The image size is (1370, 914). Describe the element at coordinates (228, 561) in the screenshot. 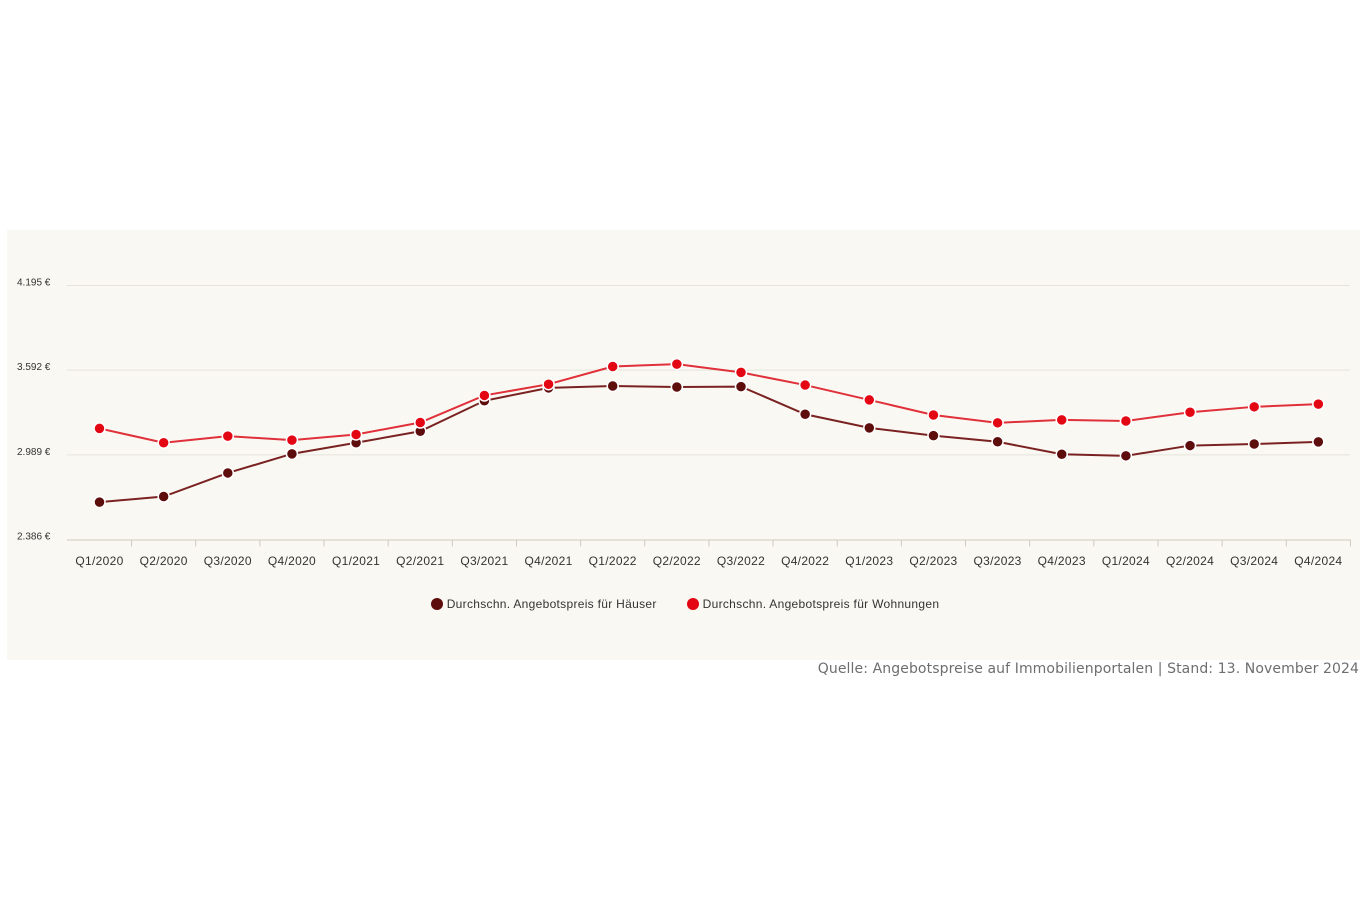

I see `x-tick-label: Q3/2020` at that location.